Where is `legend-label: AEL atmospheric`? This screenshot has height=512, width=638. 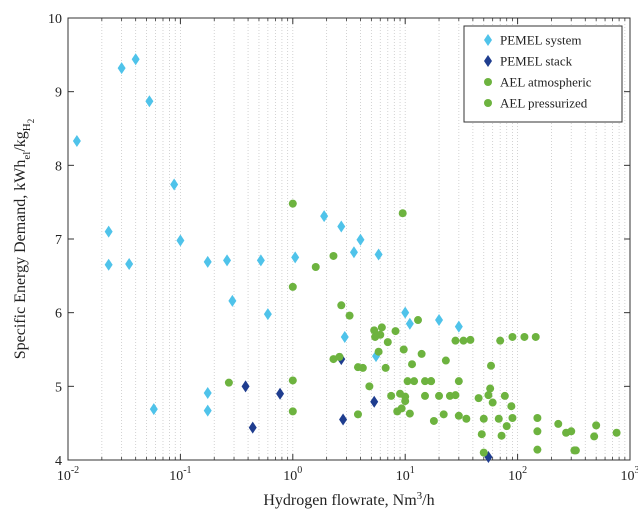
legend-label: AEL atmospheric is located at coordinates (546, 82).